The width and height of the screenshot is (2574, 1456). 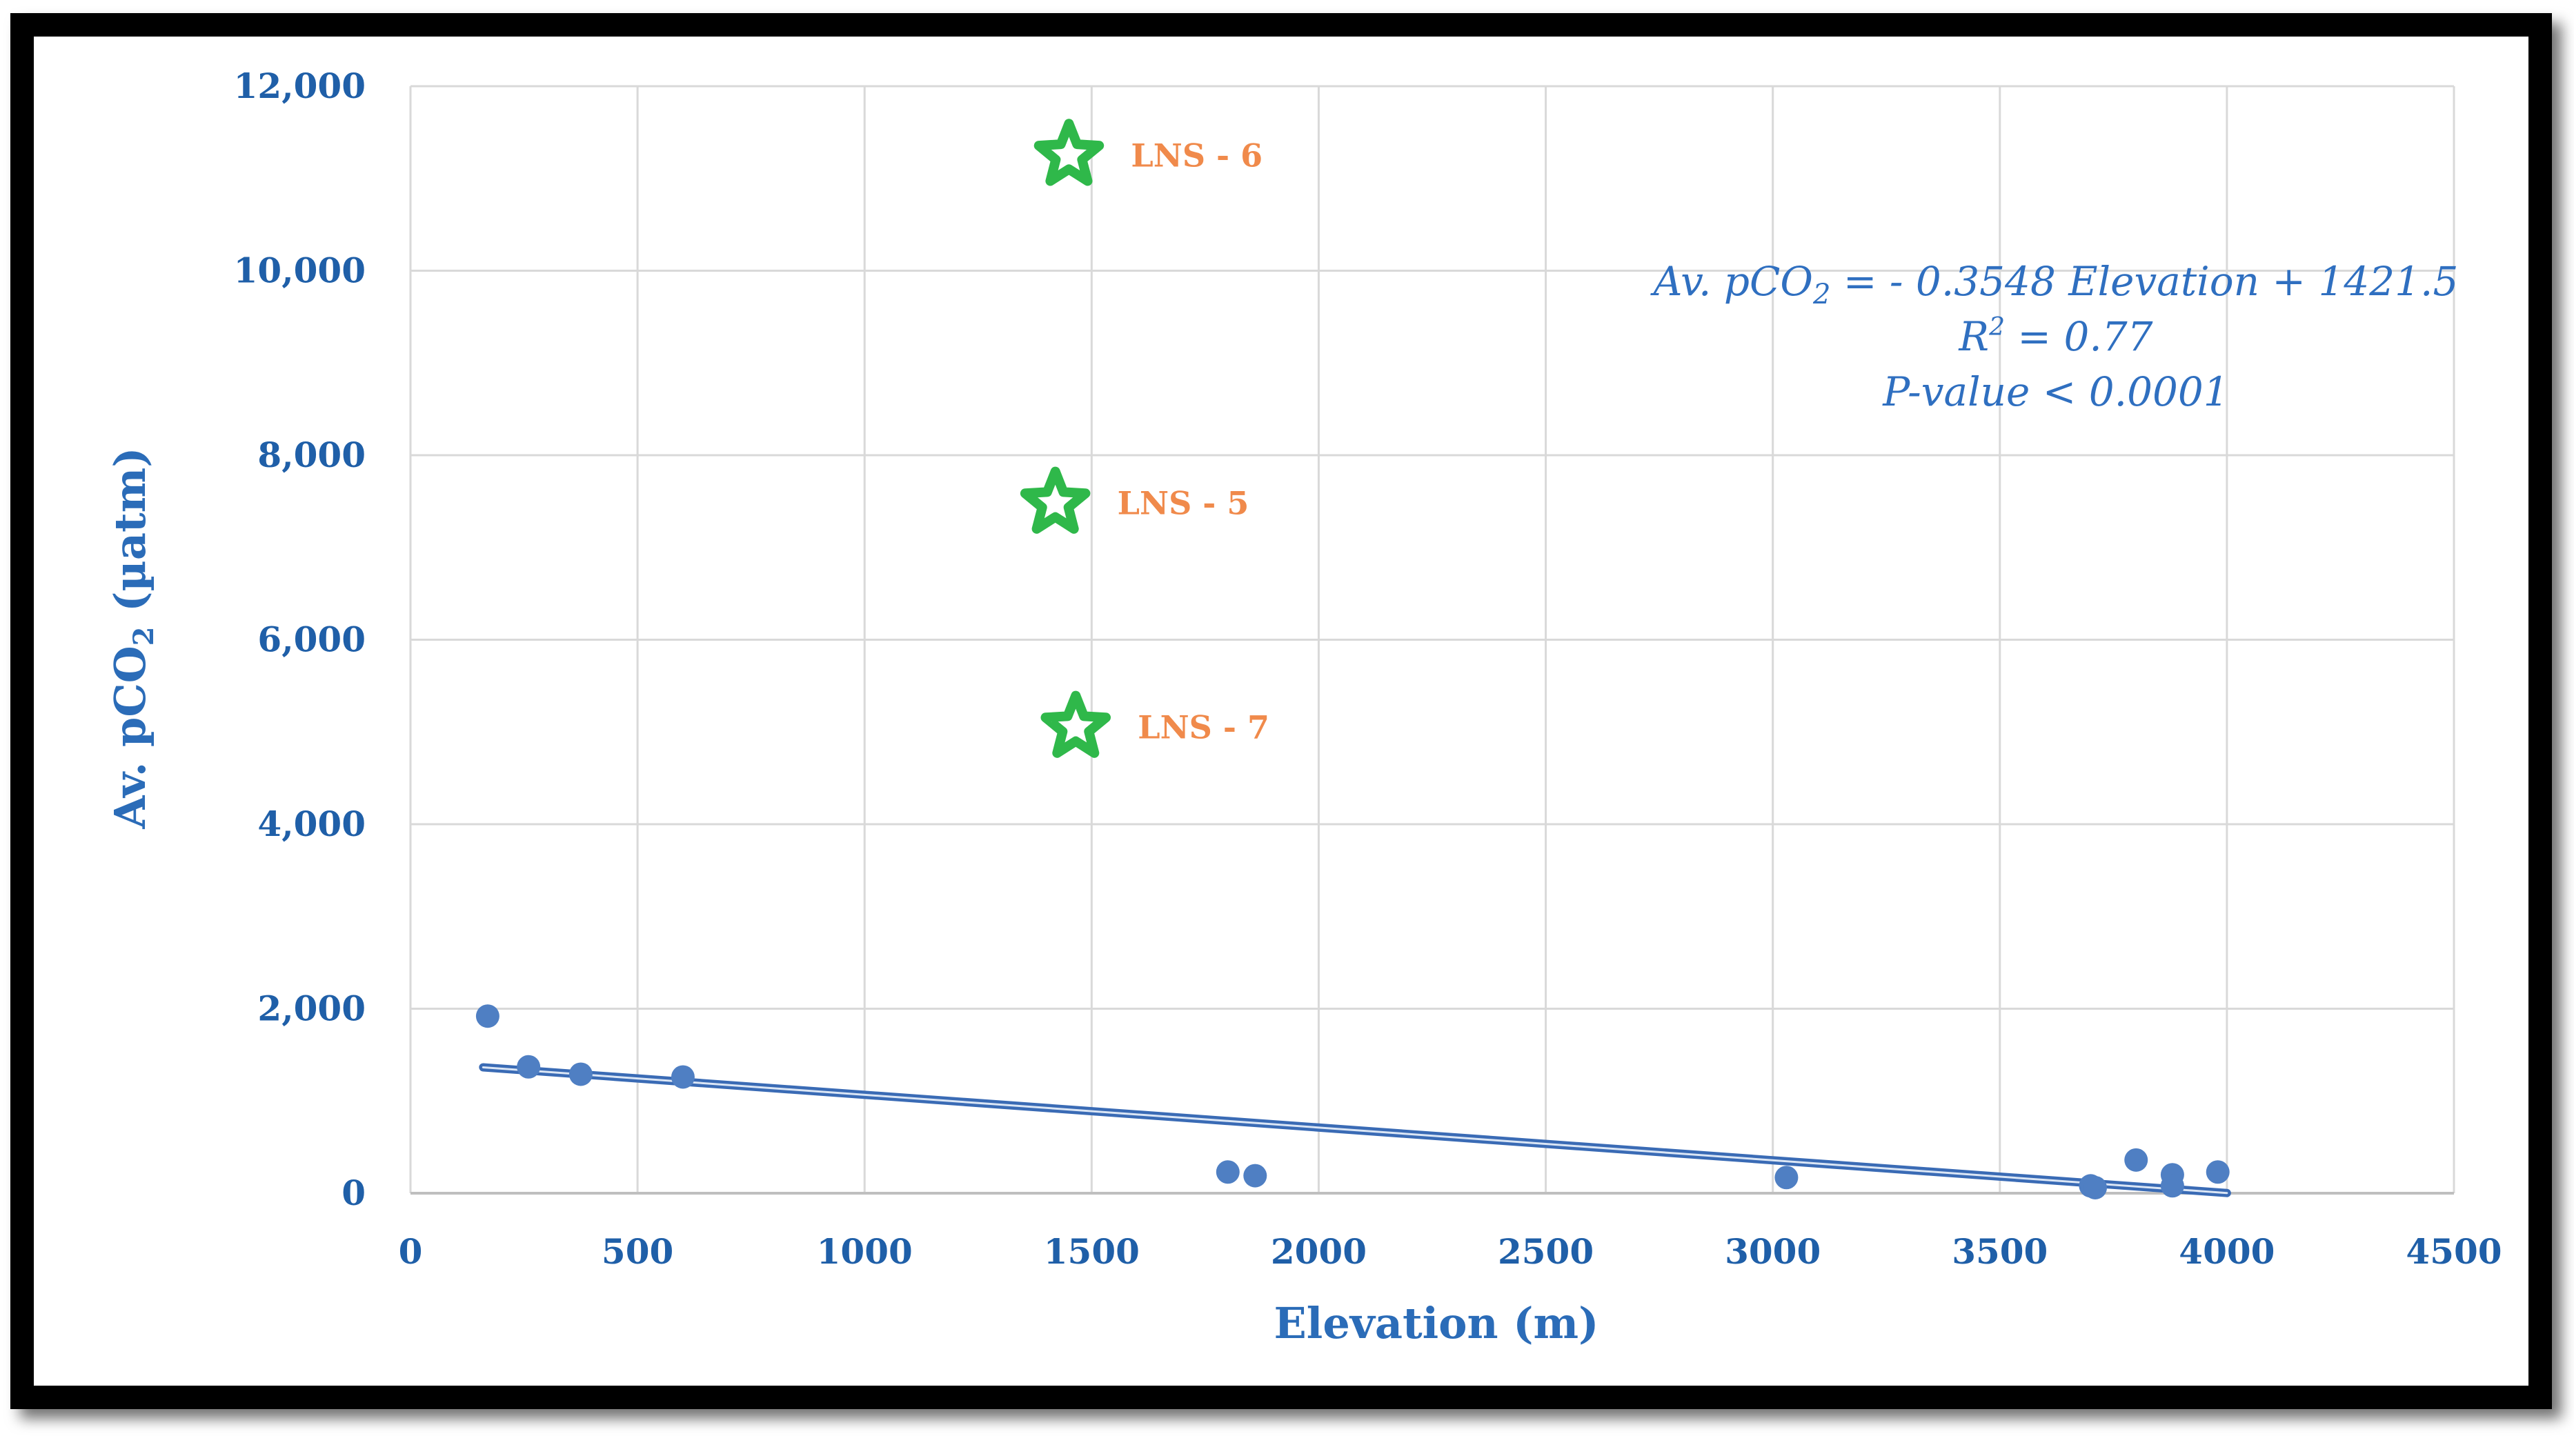 What do you see at coordinates (1821, 294) in the screenshot?
I see `eq-lhs-sub: 2` at bounding box center [1821, 294].